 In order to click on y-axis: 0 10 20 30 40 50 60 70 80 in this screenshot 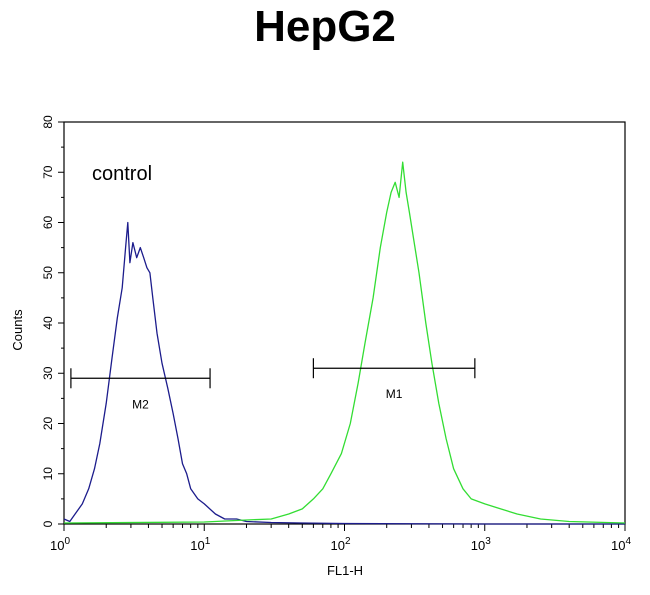, I will do `click(52, 321)`.